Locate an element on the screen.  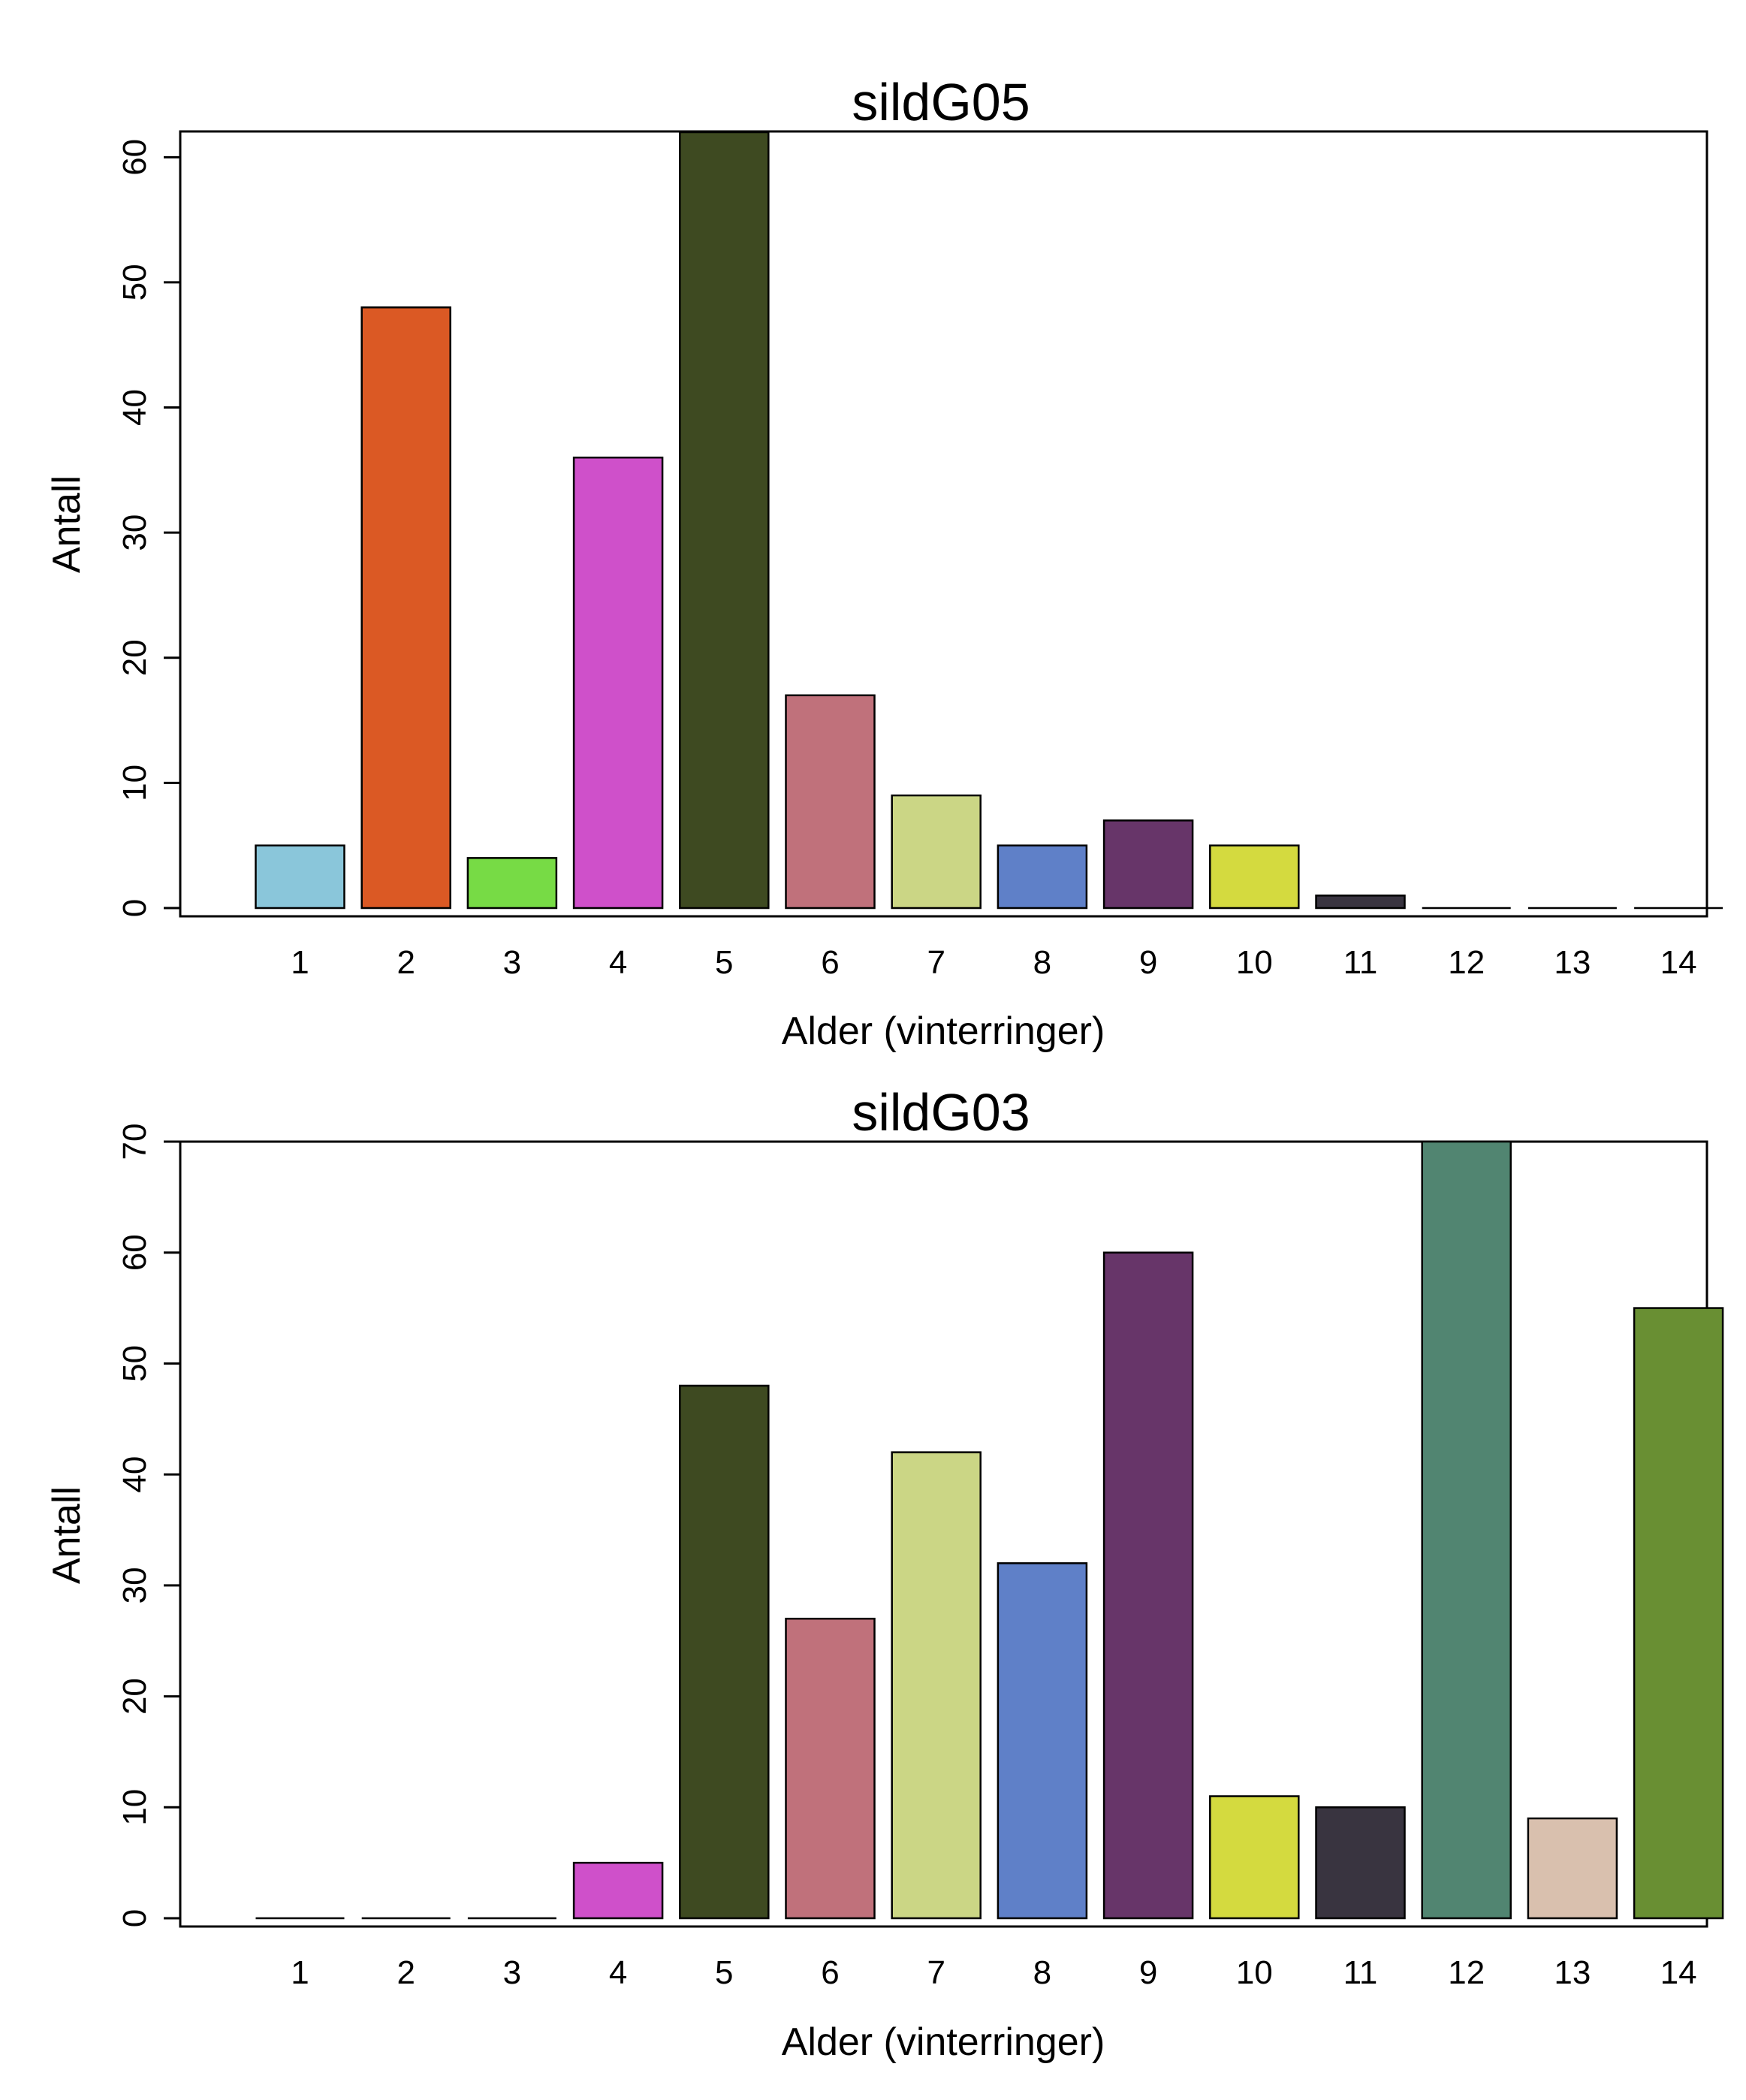
y-axis: 0 10 20 30 40 50 60 70 is located at coordinates (148, 1525).